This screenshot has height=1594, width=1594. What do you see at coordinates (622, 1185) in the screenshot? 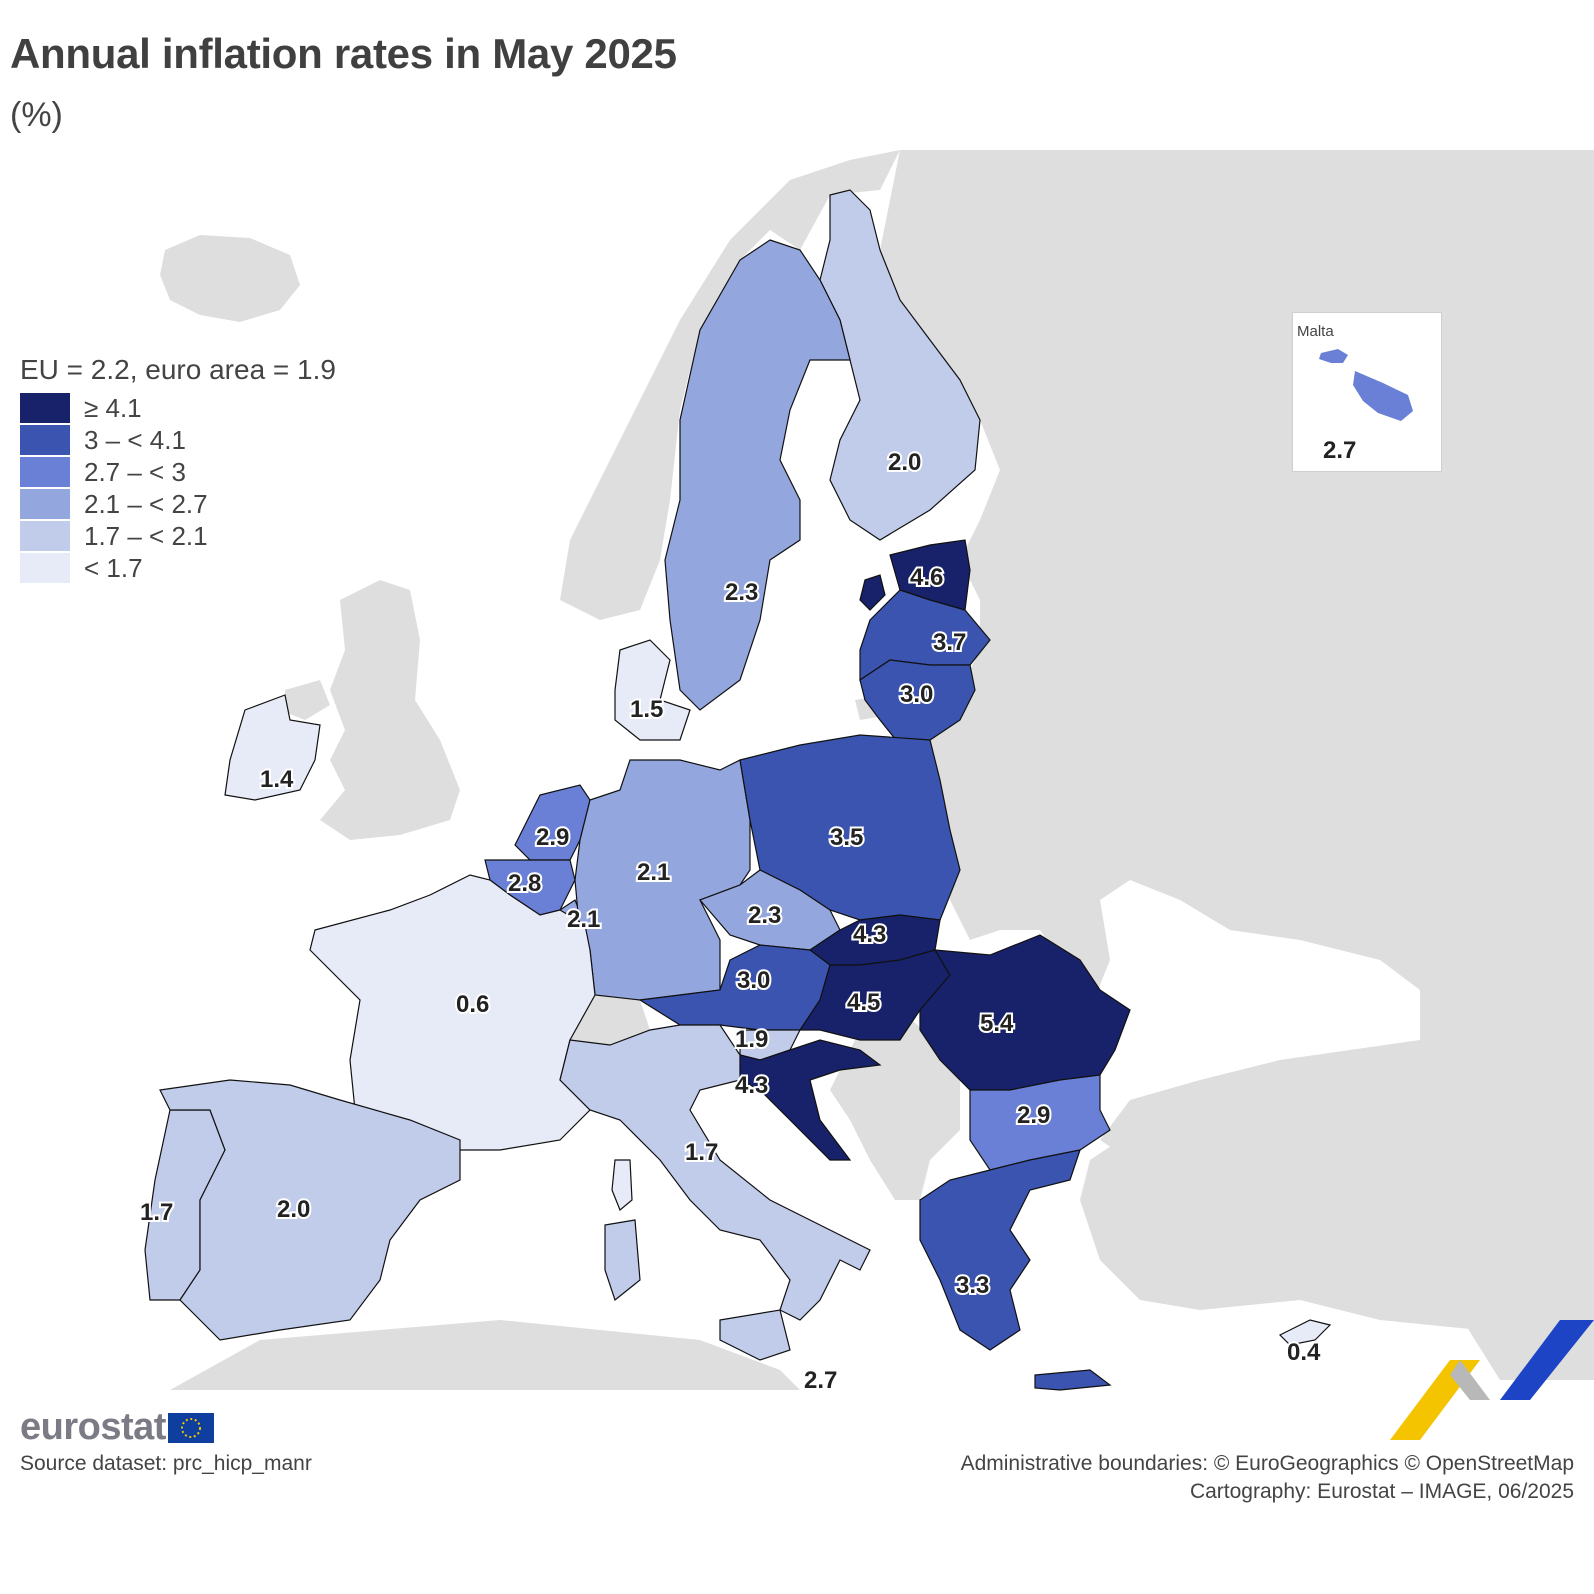
I see `country-corsica` at bounding box center [622, 1185].